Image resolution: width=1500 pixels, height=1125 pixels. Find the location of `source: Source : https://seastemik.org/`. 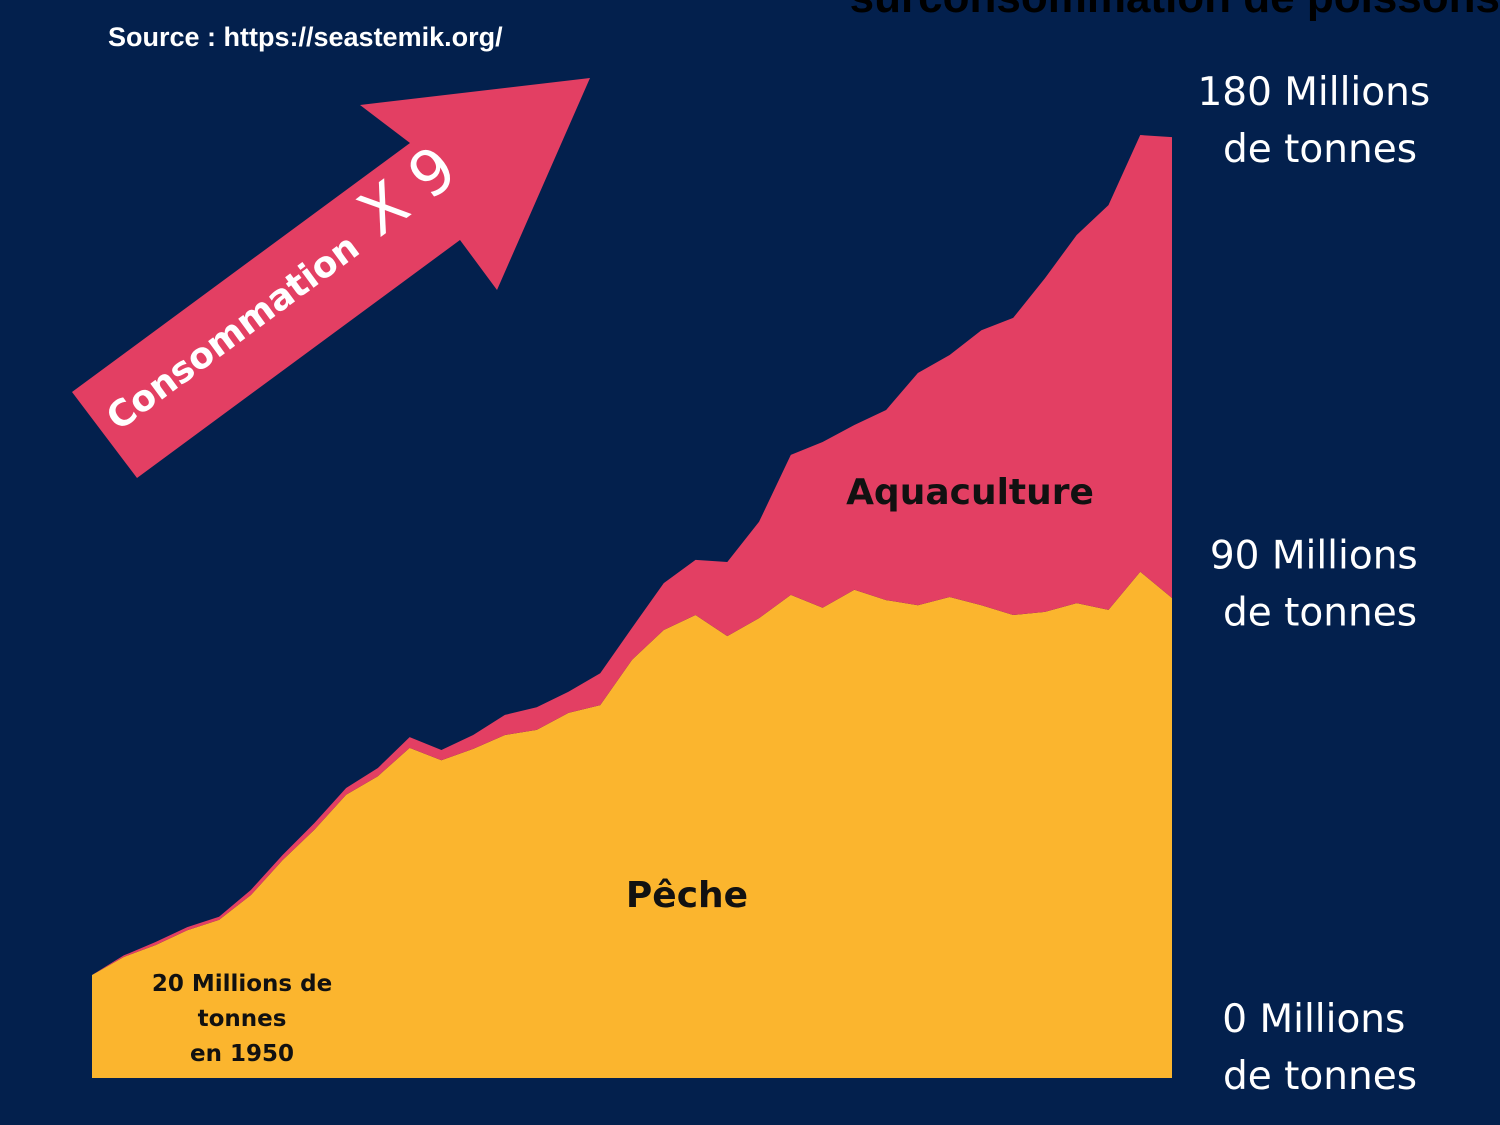

source: Source : https://seastemik.org/ is located at coordinates (305, 37).